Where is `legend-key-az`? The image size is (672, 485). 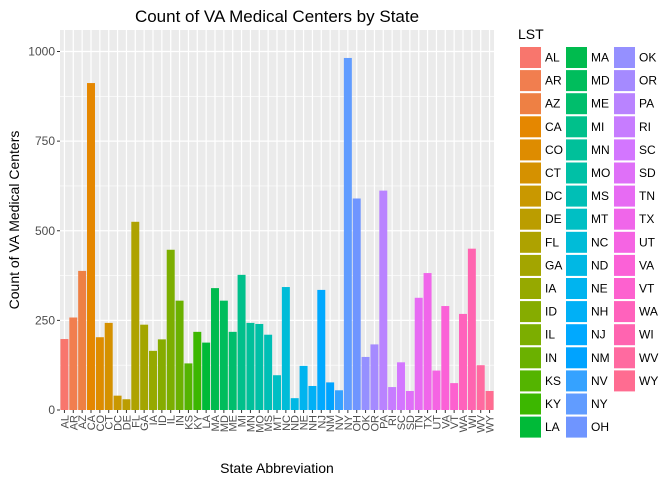
legend-key-az is located at coordinates (530, 104).